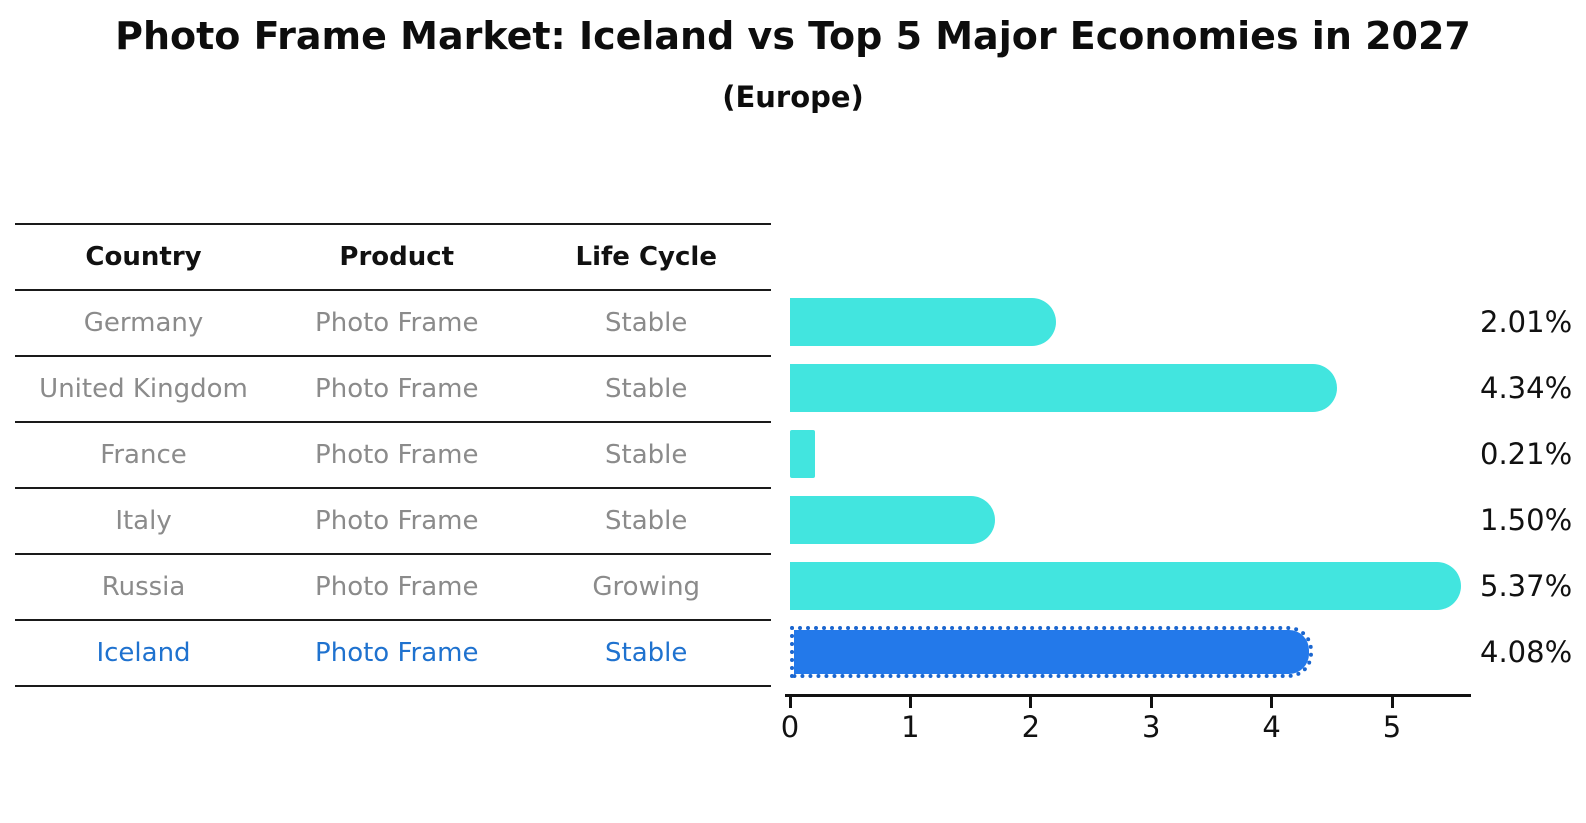  Describe the element at coordinates (1031, 727) in the screenshot. I see `x-axis-tick-label: 2` at that location.